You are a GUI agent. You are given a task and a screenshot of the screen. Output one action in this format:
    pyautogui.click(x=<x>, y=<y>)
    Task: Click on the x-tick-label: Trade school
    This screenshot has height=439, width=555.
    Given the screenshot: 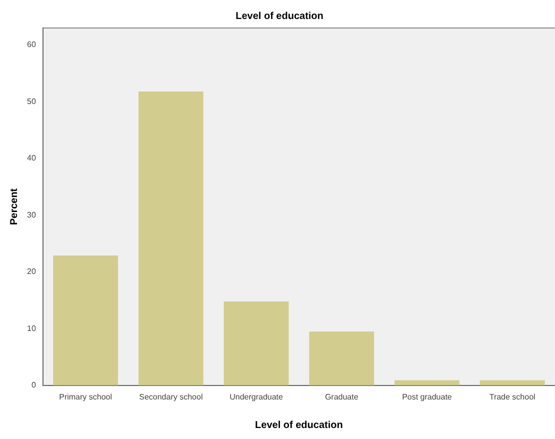 What is the action you would take?
    pyautogui.click(x=512, y=397)
    